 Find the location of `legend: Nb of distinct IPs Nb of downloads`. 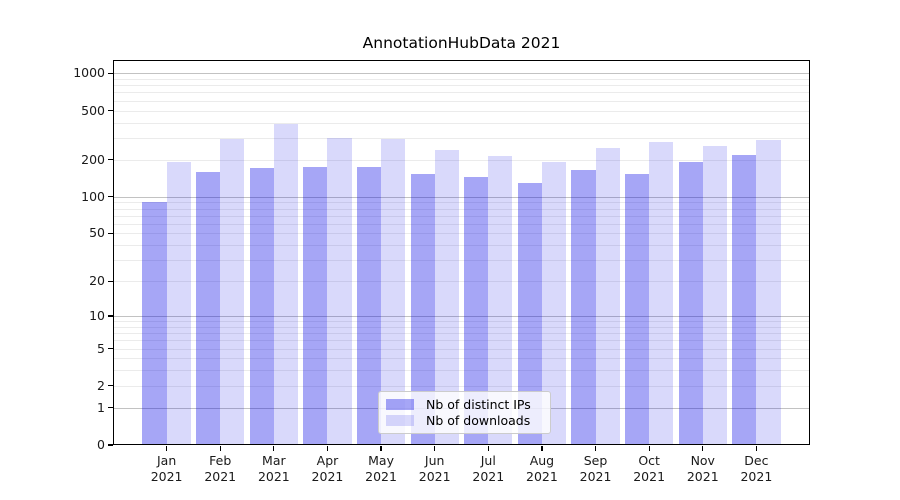

legend: Nb of distinct IPs Nb of downloads is located at coordinates (464, 412).